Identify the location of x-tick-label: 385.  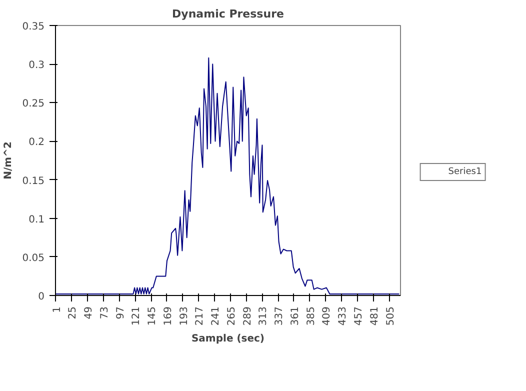
(311, 316).